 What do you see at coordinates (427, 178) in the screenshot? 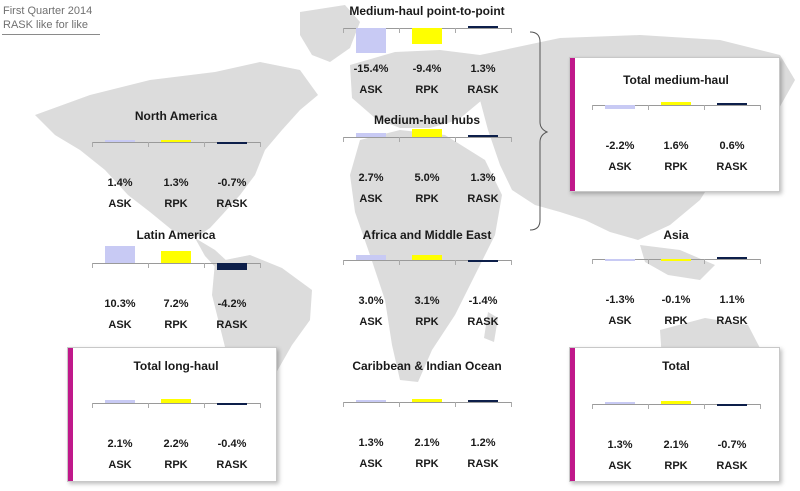
I see `data-label-rpk: 5.0%` at bounding box center [427, 178].